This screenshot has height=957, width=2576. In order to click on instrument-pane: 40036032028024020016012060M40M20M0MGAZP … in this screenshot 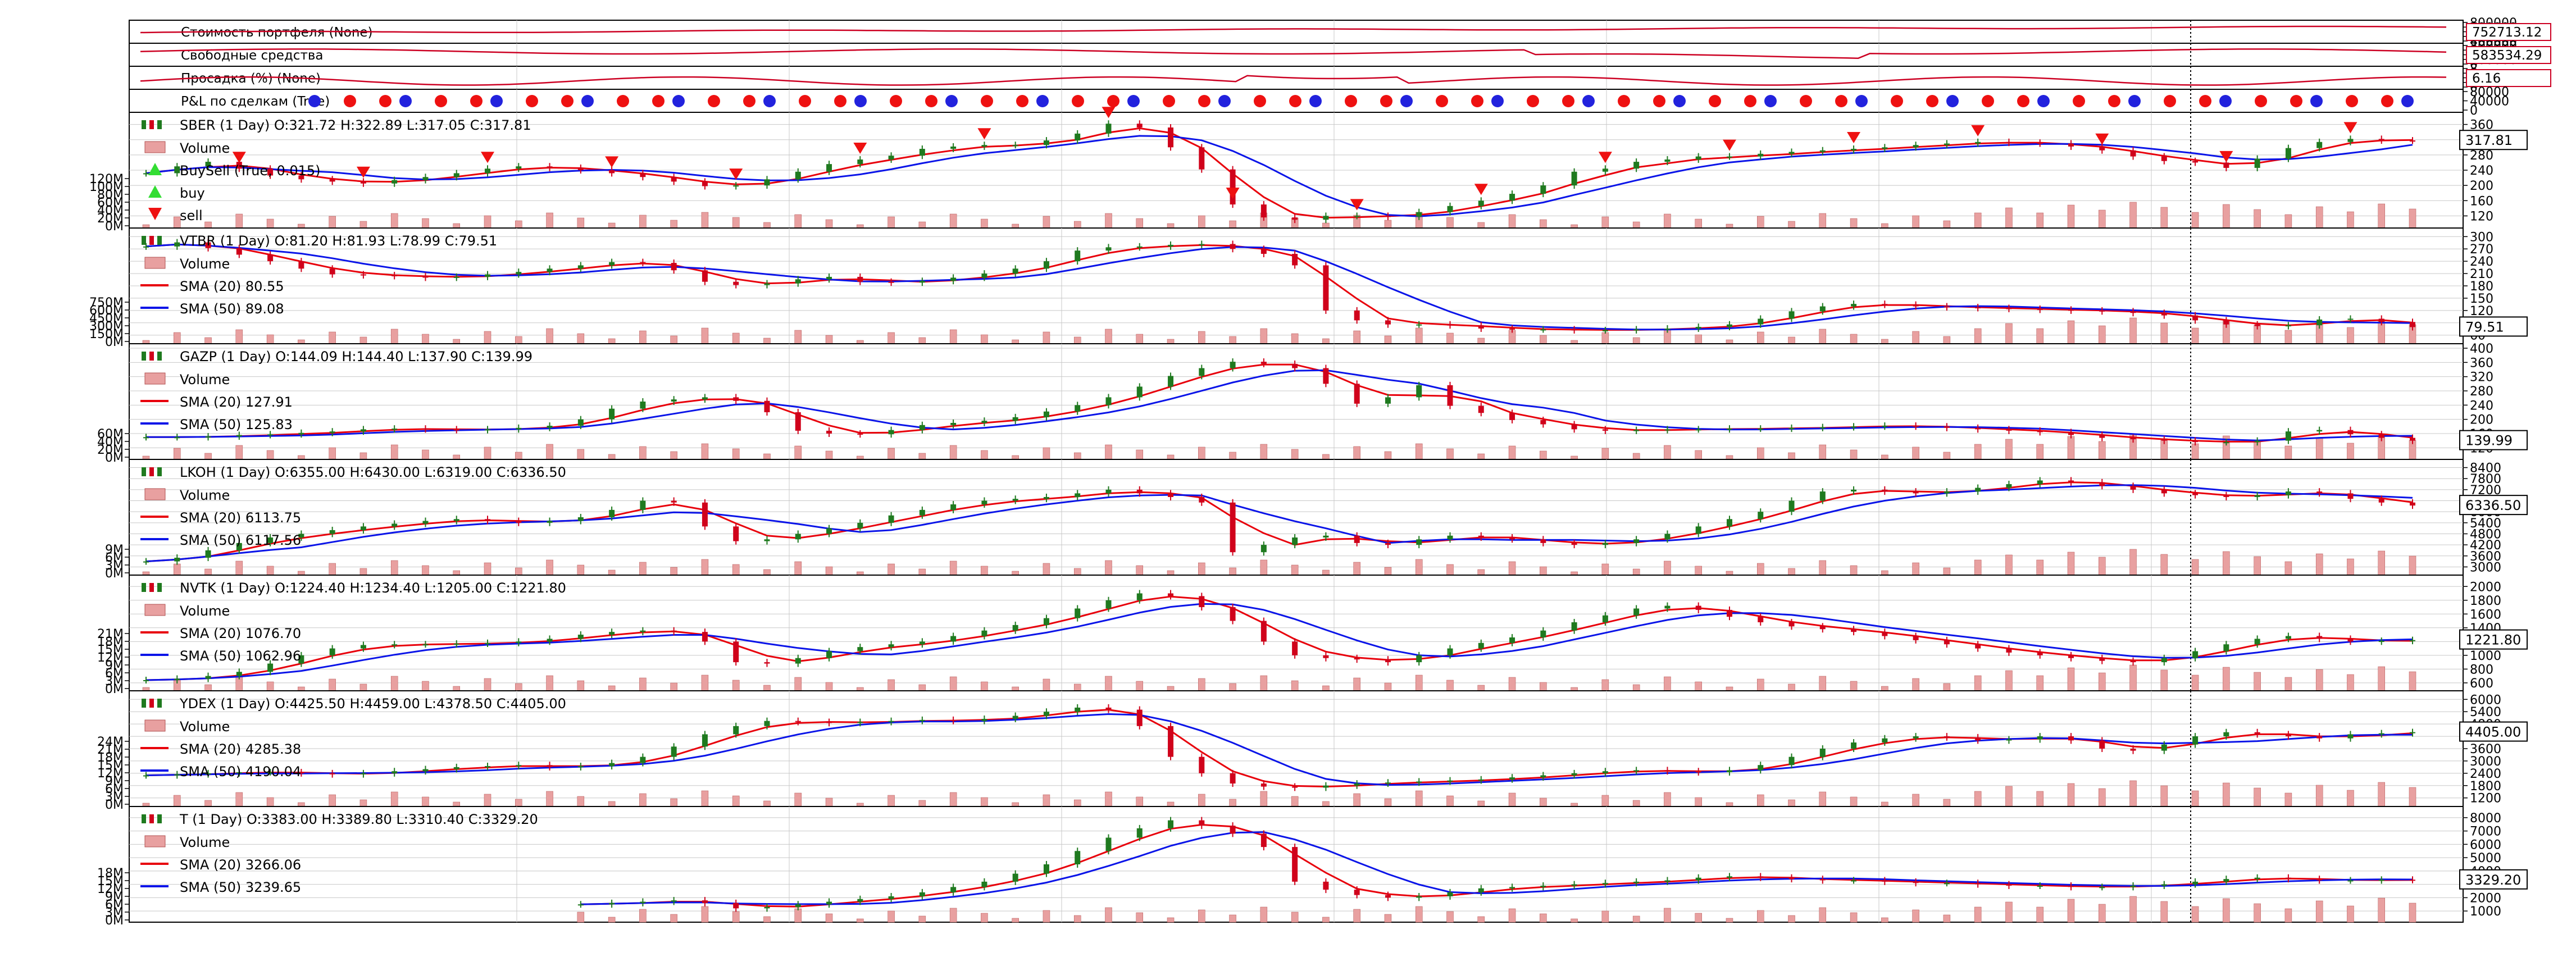, I will do `click(1312, 403)`.